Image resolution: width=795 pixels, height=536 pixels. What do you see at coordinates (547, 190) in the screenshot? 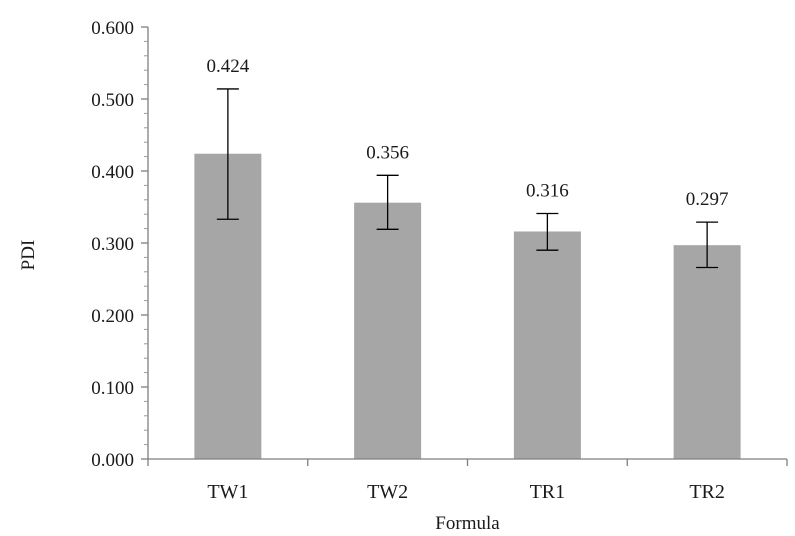
I see `data-label: 0.316` at bounding box center [547, 190].